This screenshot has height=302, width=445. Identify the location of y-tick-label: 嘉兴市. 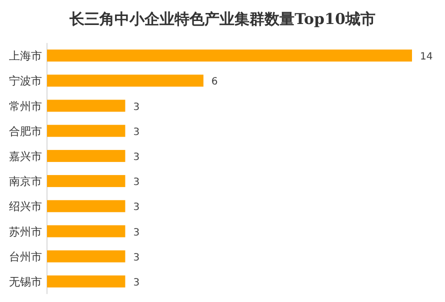
(25, 156).